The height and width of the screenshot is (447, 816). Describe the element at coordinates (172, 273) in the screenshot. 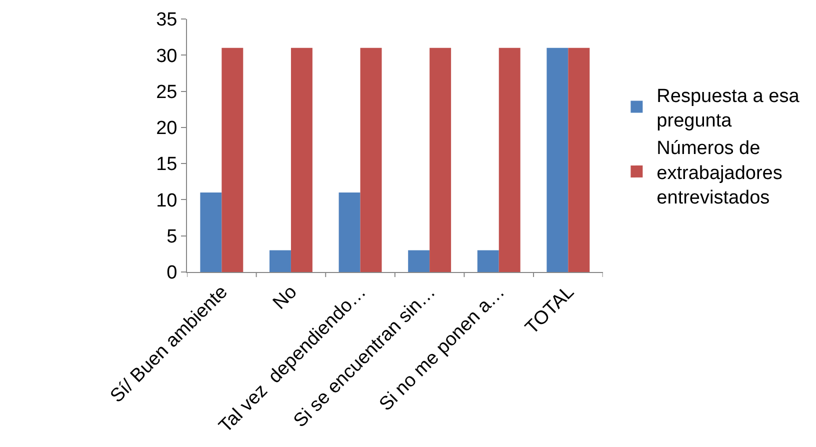

I see `y-tick-label: 0` at that location.